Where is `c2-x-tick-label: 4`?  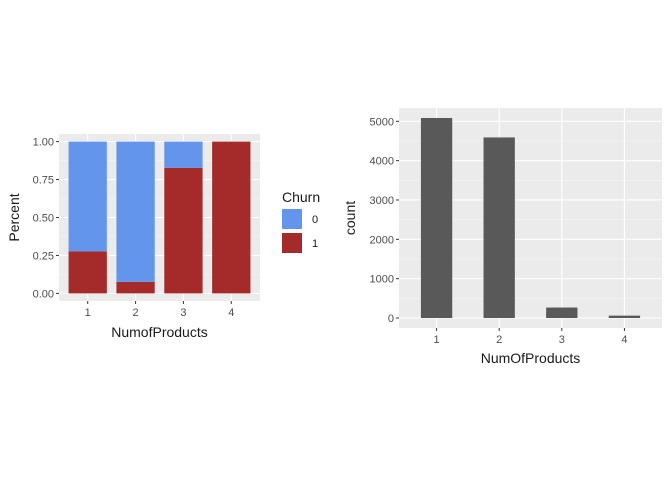
c2-x-tick-label: 4 is located at coordinates (624, 340).